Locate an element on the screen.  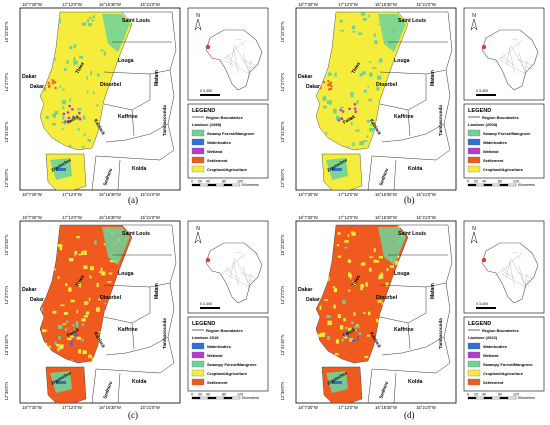
label-kaffrine: Kaffrine is located at coordinates (404, 117).